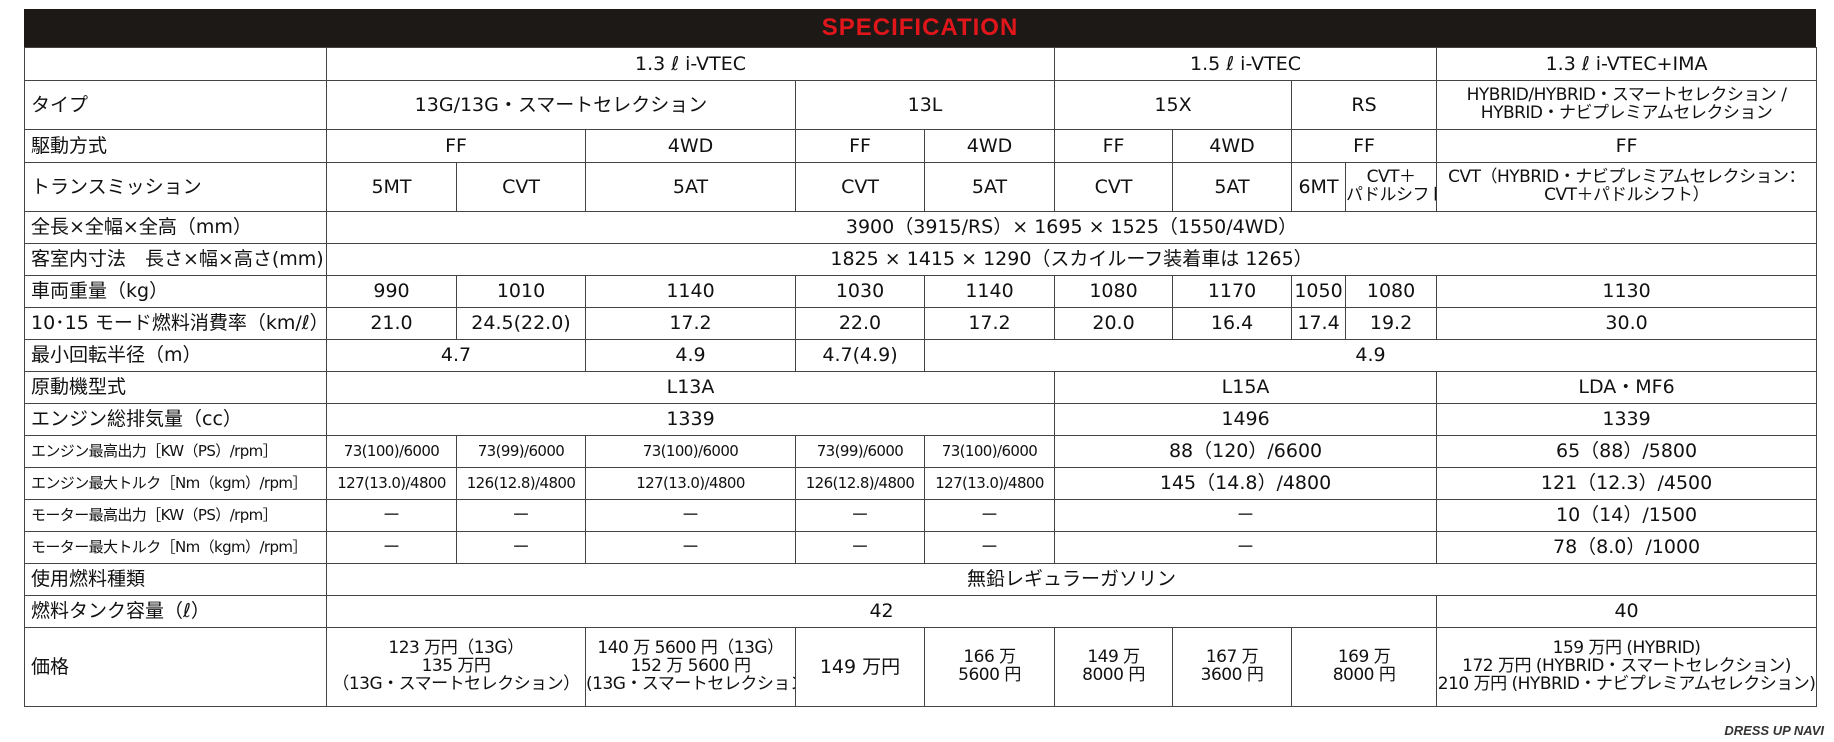  I want to click on table-cell: 149 万 8000 円, so click(1114, 667).